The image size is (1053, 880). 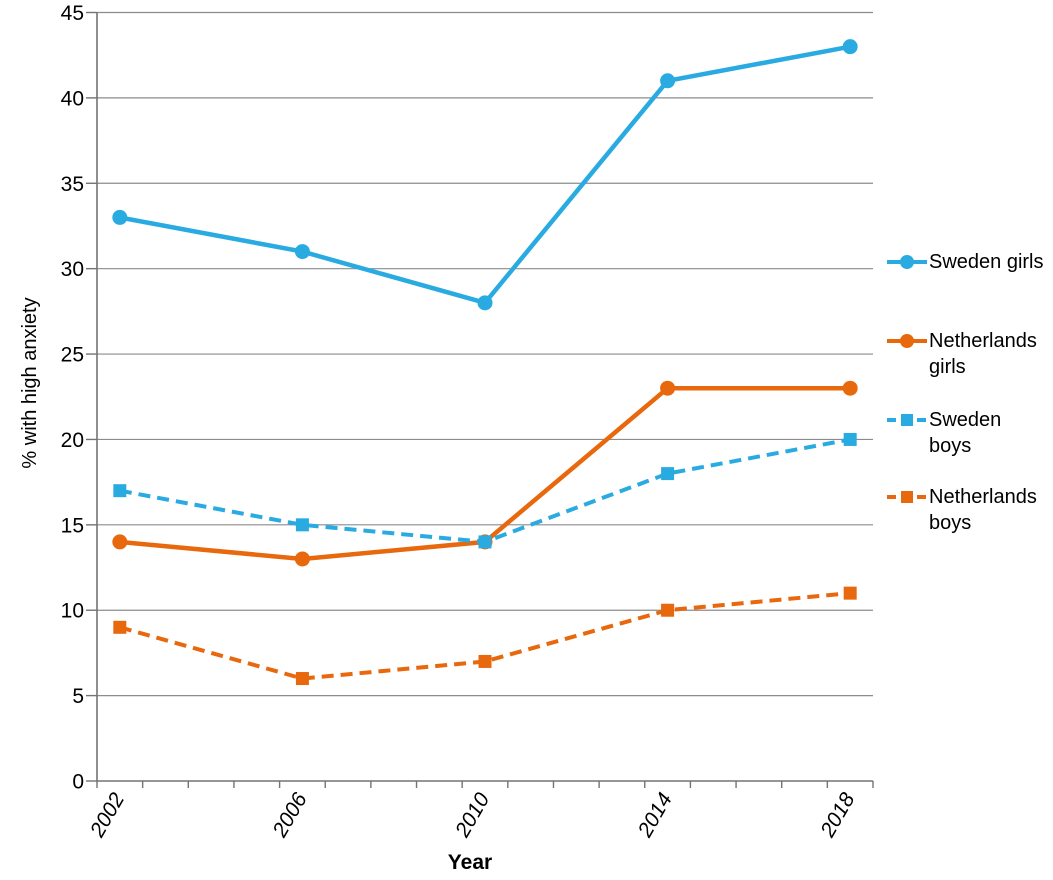 I want to click on y-tick-label: 5, so click(x=78, y=696).